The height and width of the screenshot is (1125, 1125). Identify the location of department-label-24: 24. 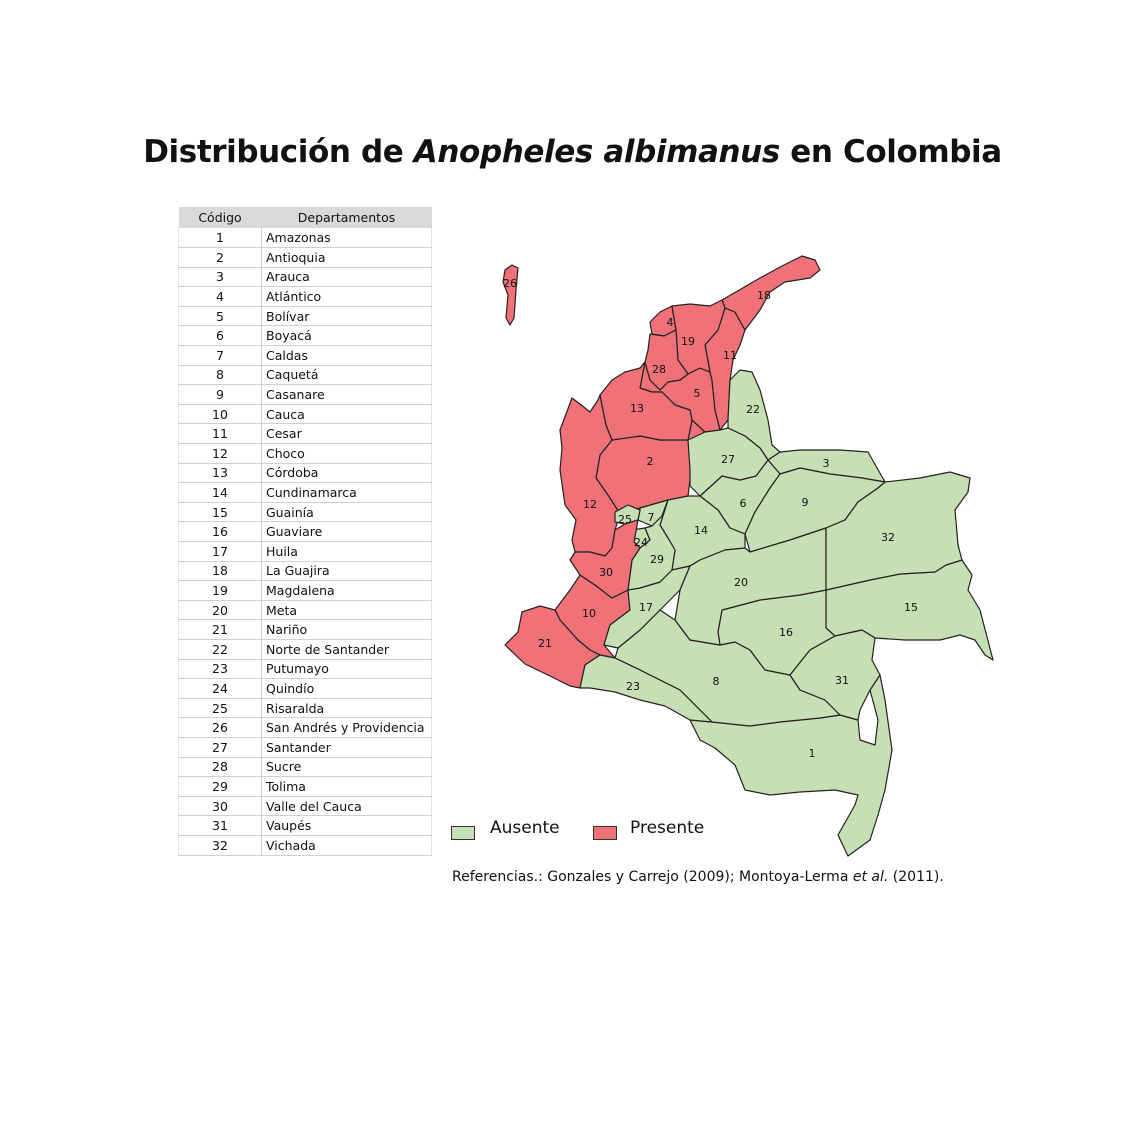
(641, 542).